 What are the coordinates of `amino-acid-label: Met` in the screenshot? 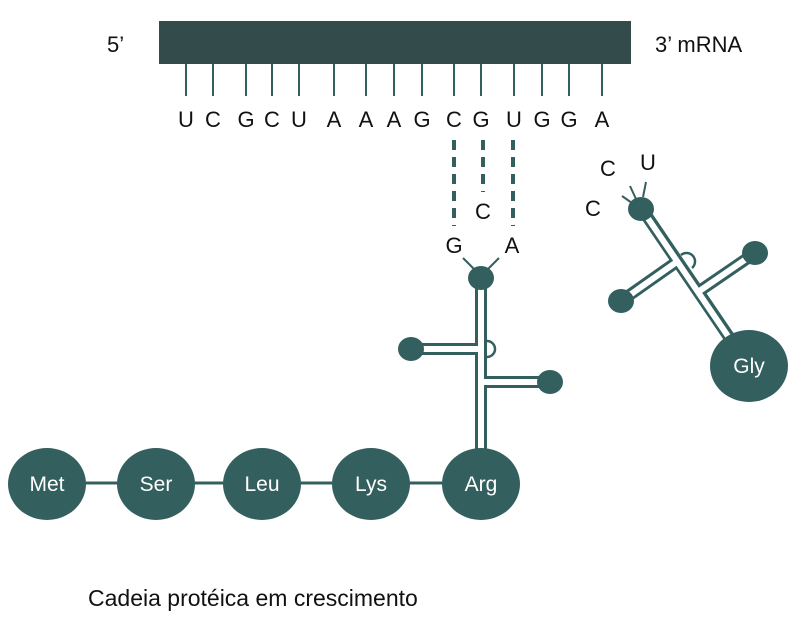 It's located at (46, 484).